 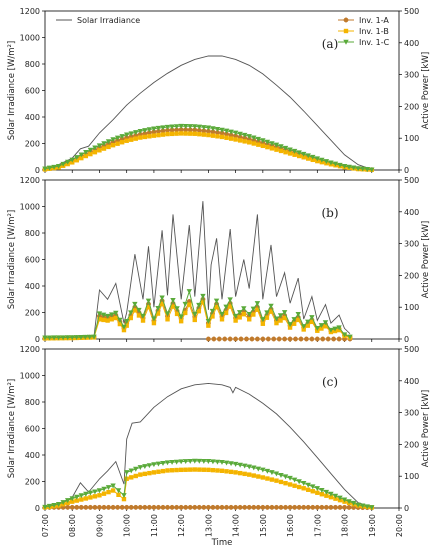 What do you see at coordinates (45, 525) in the screenshot?
I see `x-tick-label: 07:00` at bounding box center [45, 525].